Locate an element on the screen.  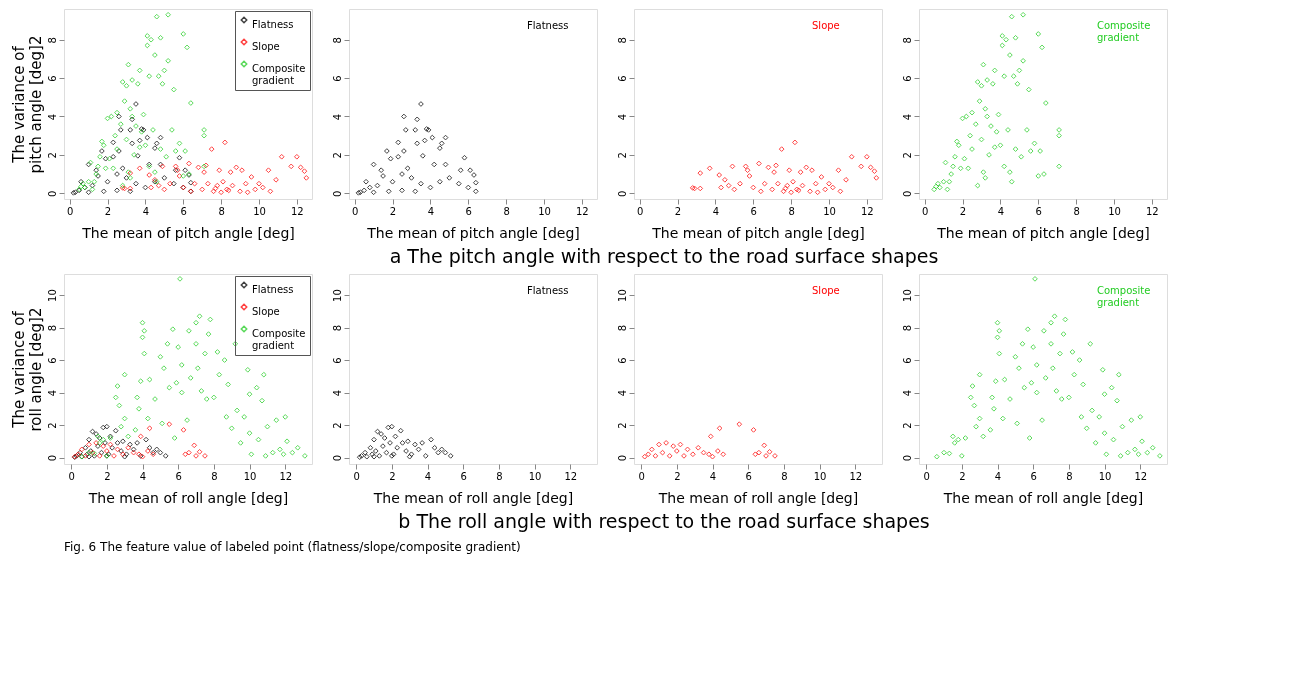
x-axis-title: The mean of pitch angle [deg] is located at coordinates (188, 232).